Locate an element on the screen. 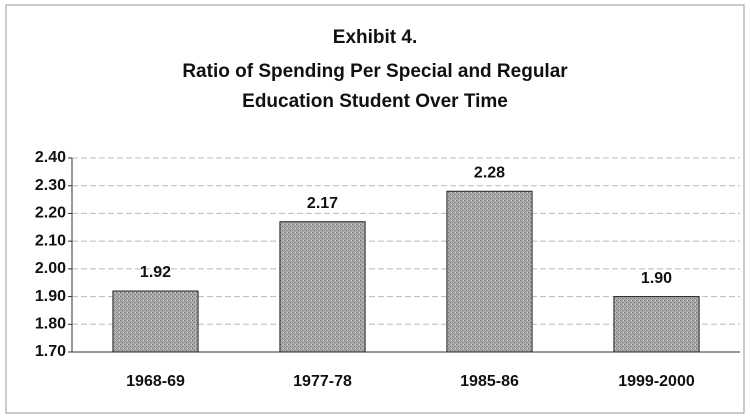 This screenshot has height=419, width=750. y-tick-label: 2.30 is located at coordinates (50, 185).